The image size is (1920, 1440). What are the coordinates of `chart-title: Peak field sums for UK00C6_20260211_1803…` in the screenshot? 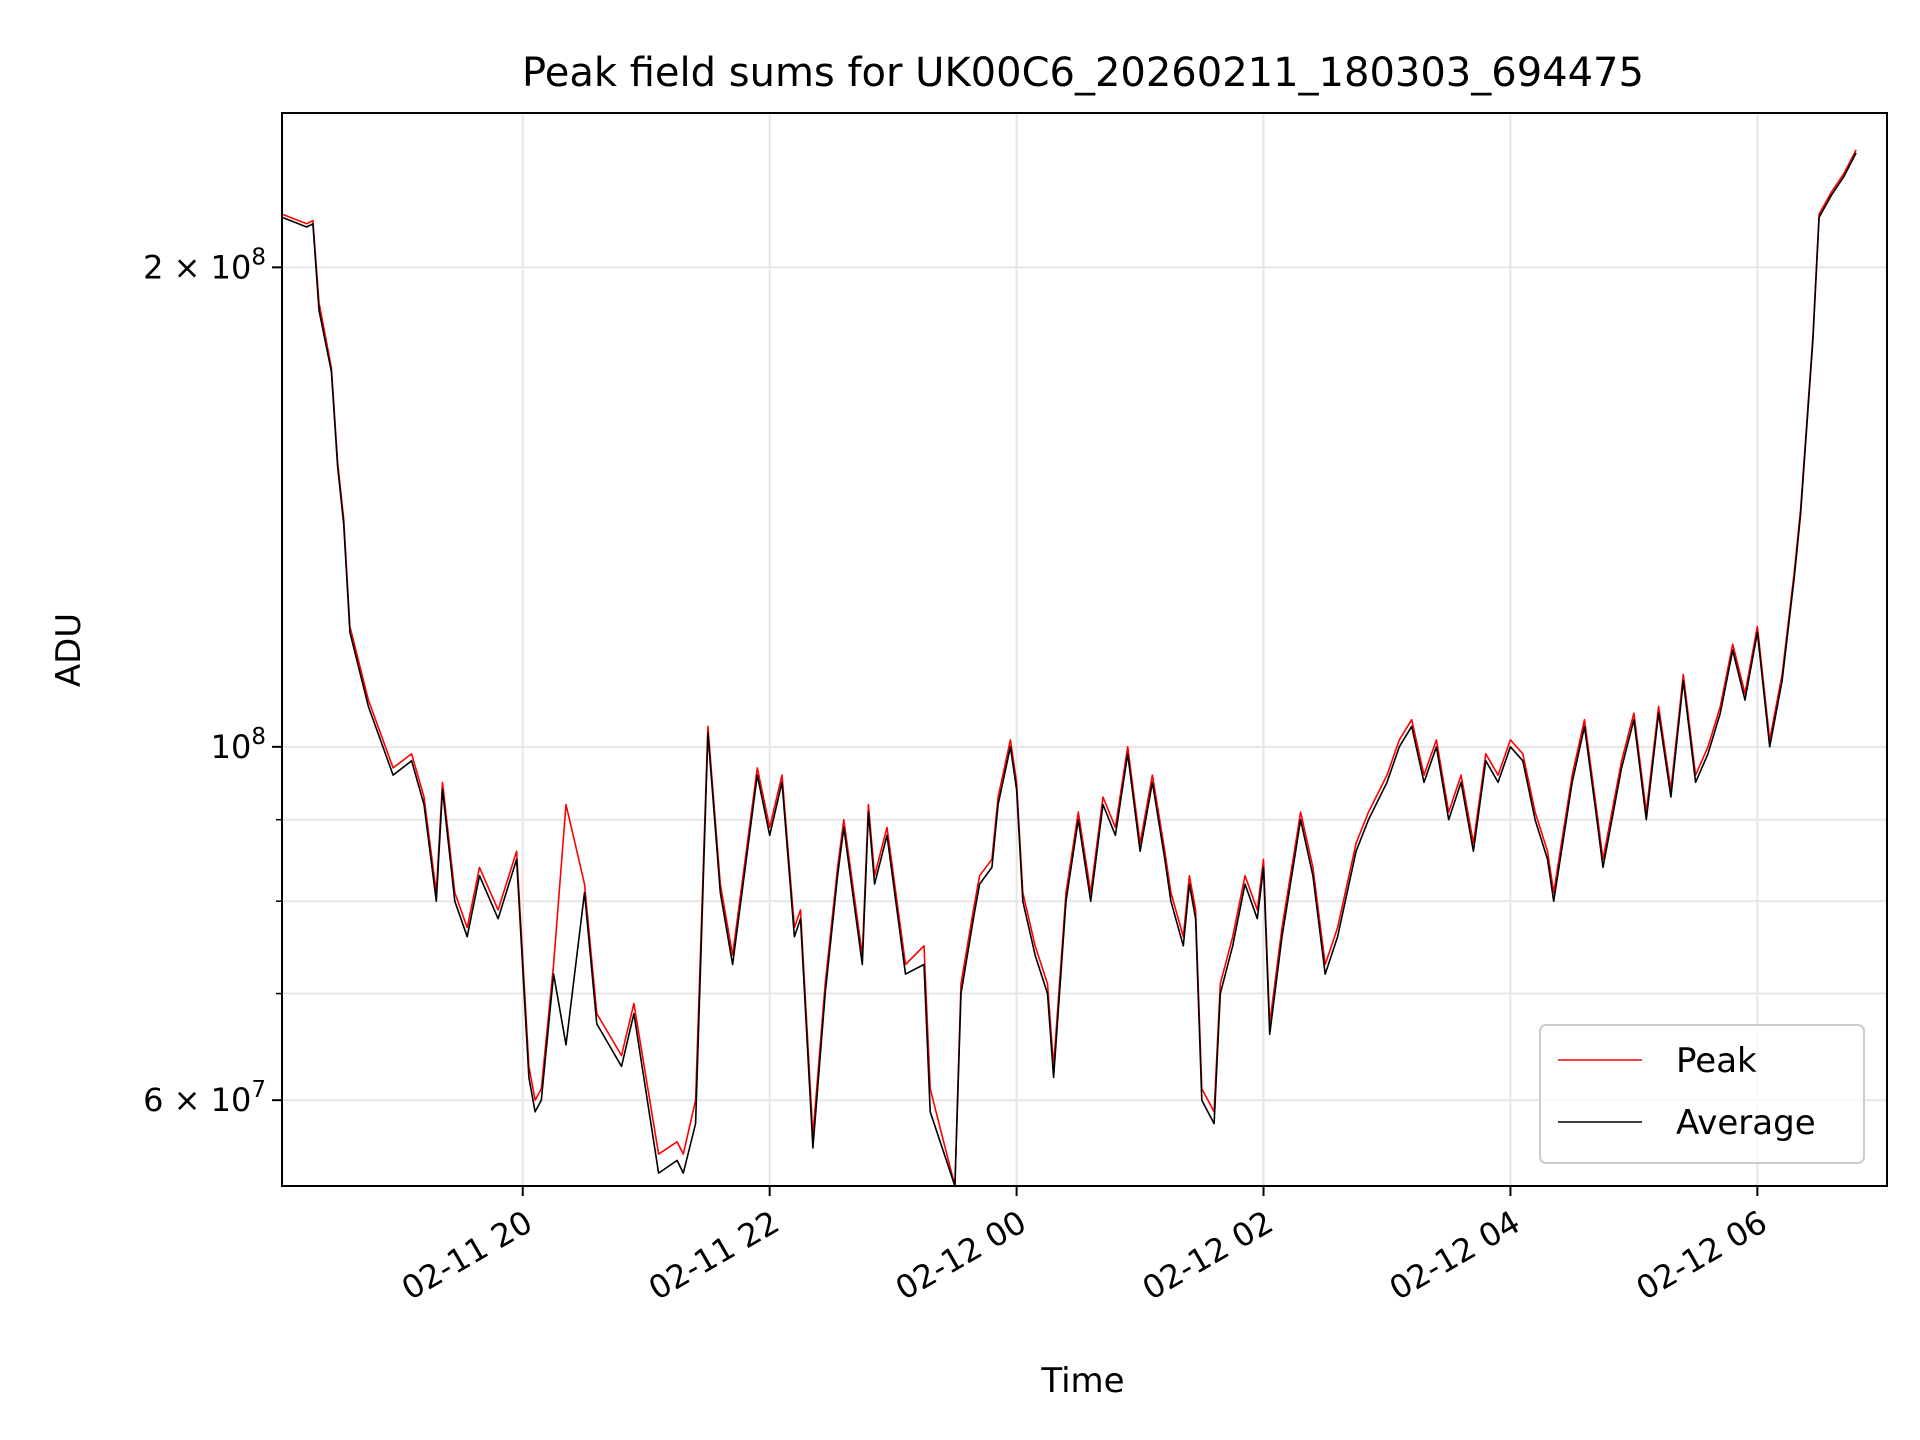 It's located at (1083, 73).